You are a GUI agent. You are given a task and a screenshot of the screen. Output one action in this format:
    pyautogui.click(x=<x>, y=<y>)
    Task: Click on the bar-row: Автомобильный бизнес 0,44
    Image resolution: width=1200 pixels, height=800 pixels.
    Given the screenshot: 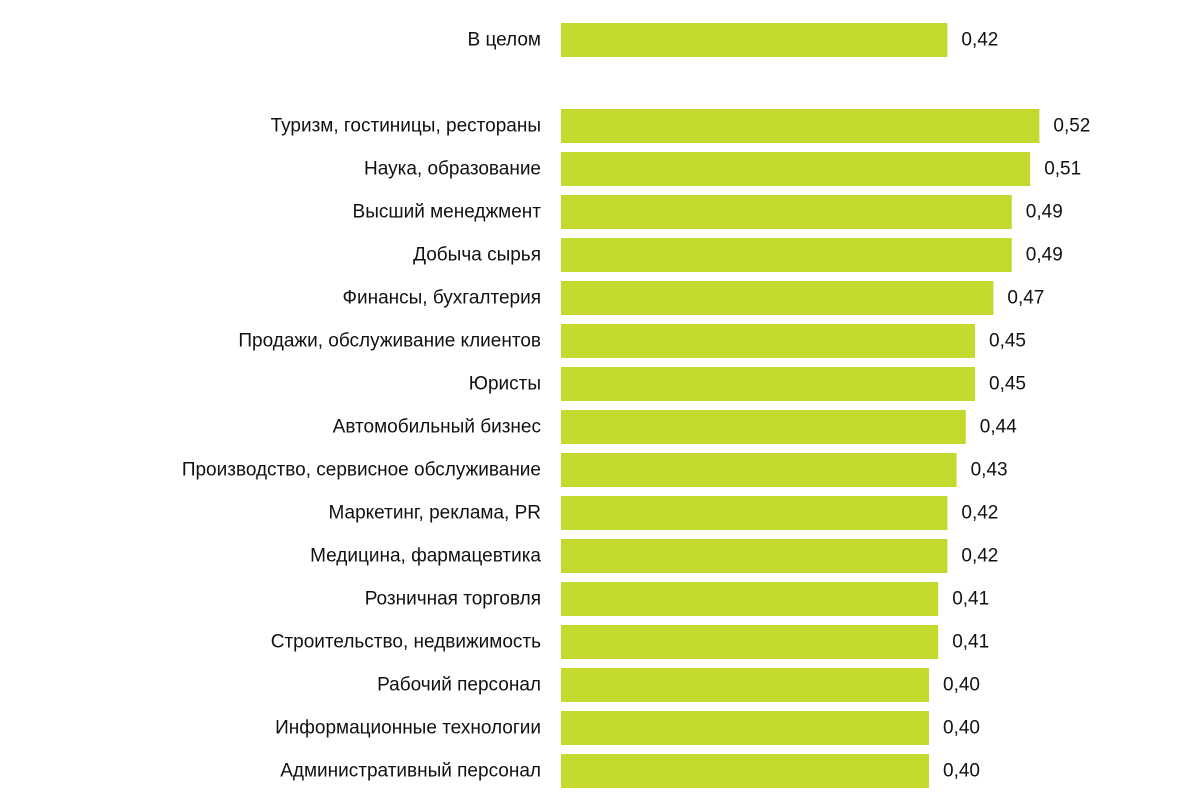 What is the action you would take?
    pyautogui.click(x=675, y=427)
    